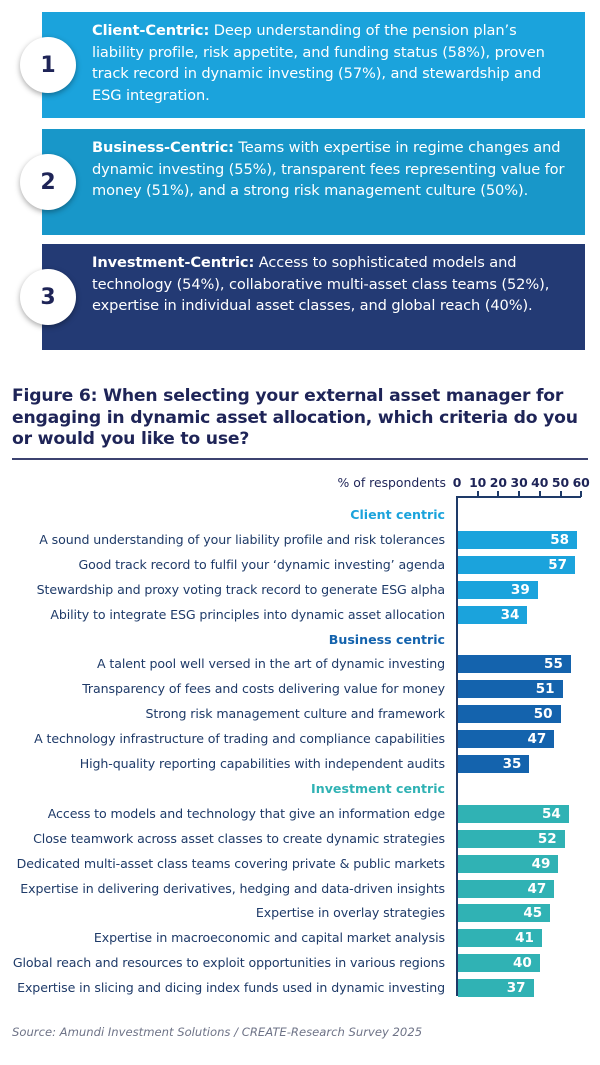 The width and height of the screenshot is (600, 1065). Describe the element at coordinates (163, 147) in the screenshot. I see `callout-heading: Business-Centric:` at that location.